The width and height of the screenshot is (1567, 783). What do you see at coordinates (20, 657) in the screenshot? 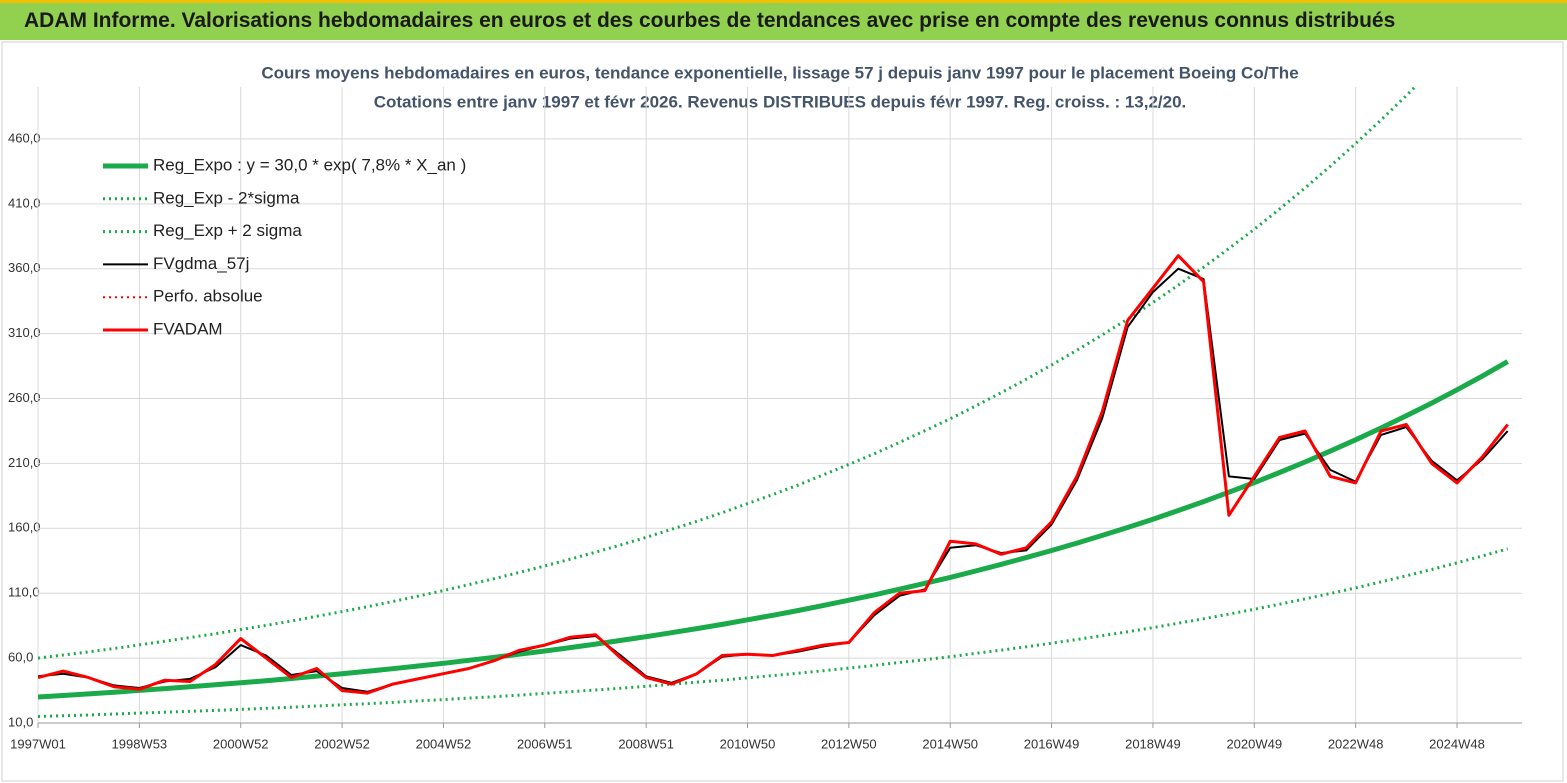
I see `y-tick-label: 60,0` at bounding box center [20, 657].